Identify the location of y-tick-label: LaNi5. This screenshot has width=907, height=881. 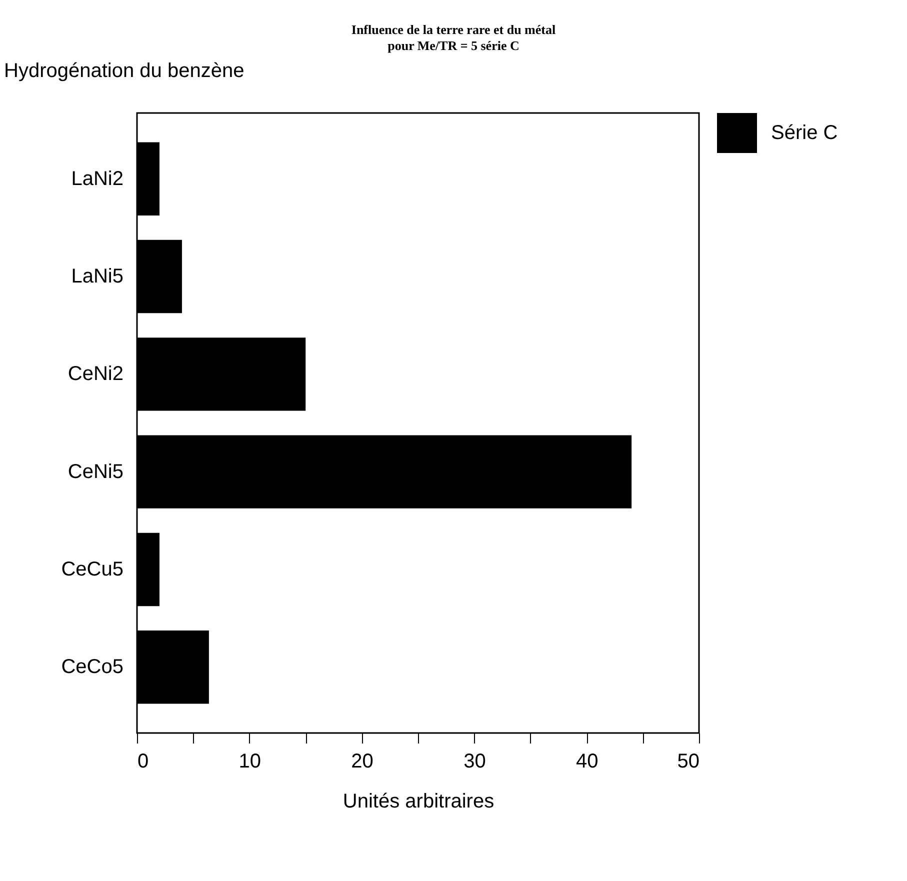
(97, 277).